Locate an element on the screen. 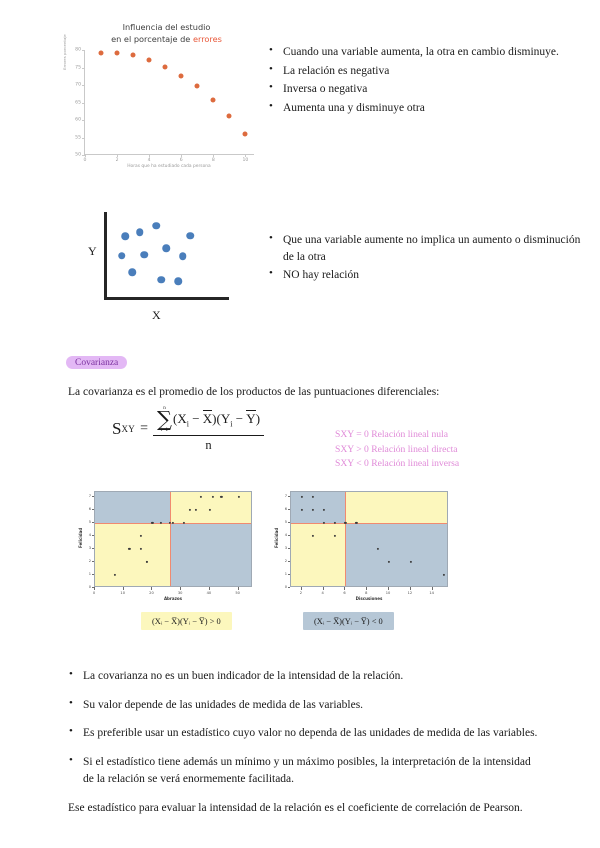 This screenshot has height=848, width=600. quadrant-x-tick-label: 20 is located at coordinates (151, 592).